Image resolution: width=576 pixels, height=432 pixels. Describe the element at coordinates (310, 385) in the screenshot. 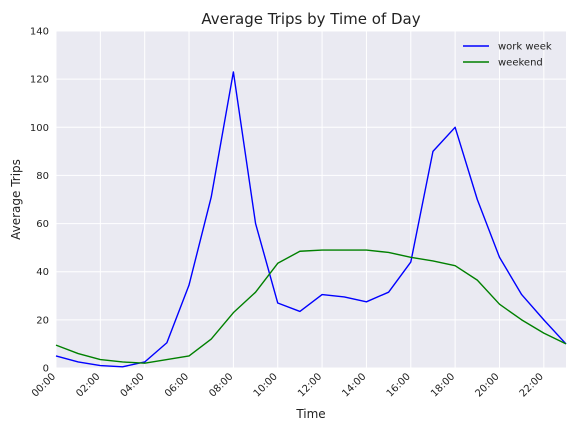

I see `x-tick-label: 12:00` at that location.